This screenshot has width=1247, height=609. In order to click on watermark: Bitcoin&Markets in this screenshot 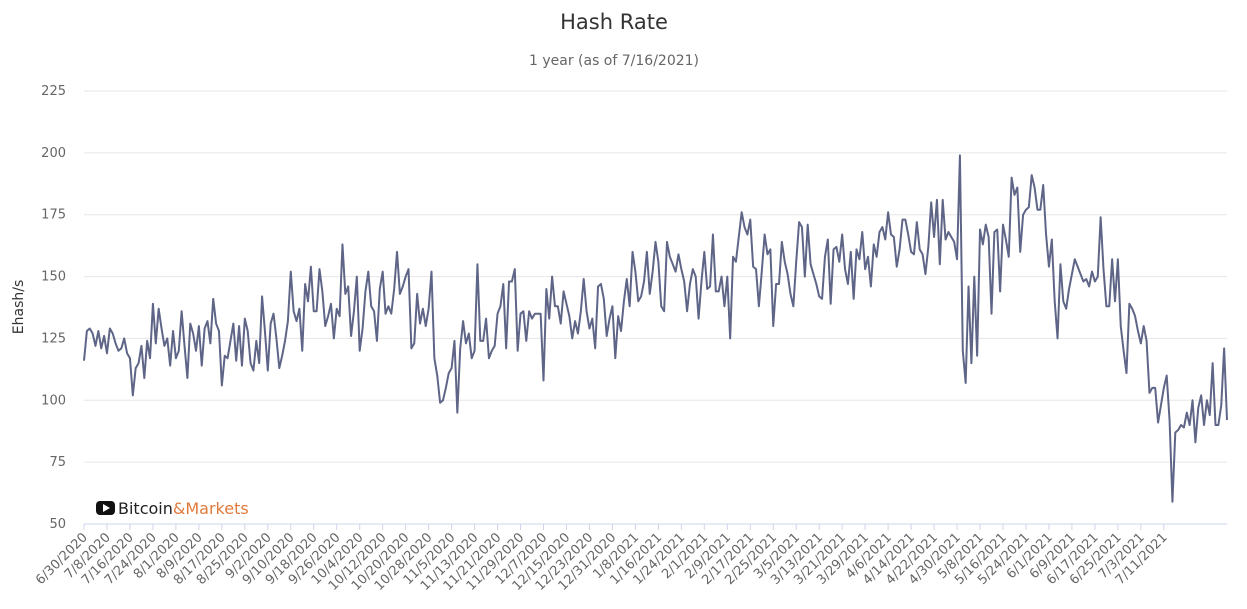, I will do `click(172, 508)`.